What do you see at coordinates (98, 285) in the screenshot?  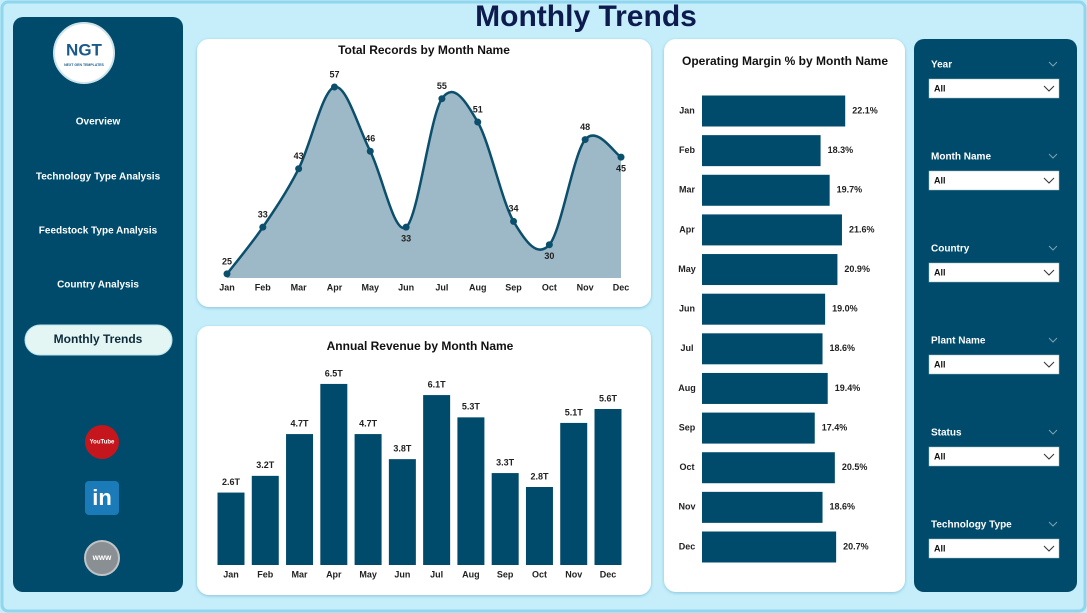 I see `nav-item: Country Analysis` at bounding box center [98, 285].